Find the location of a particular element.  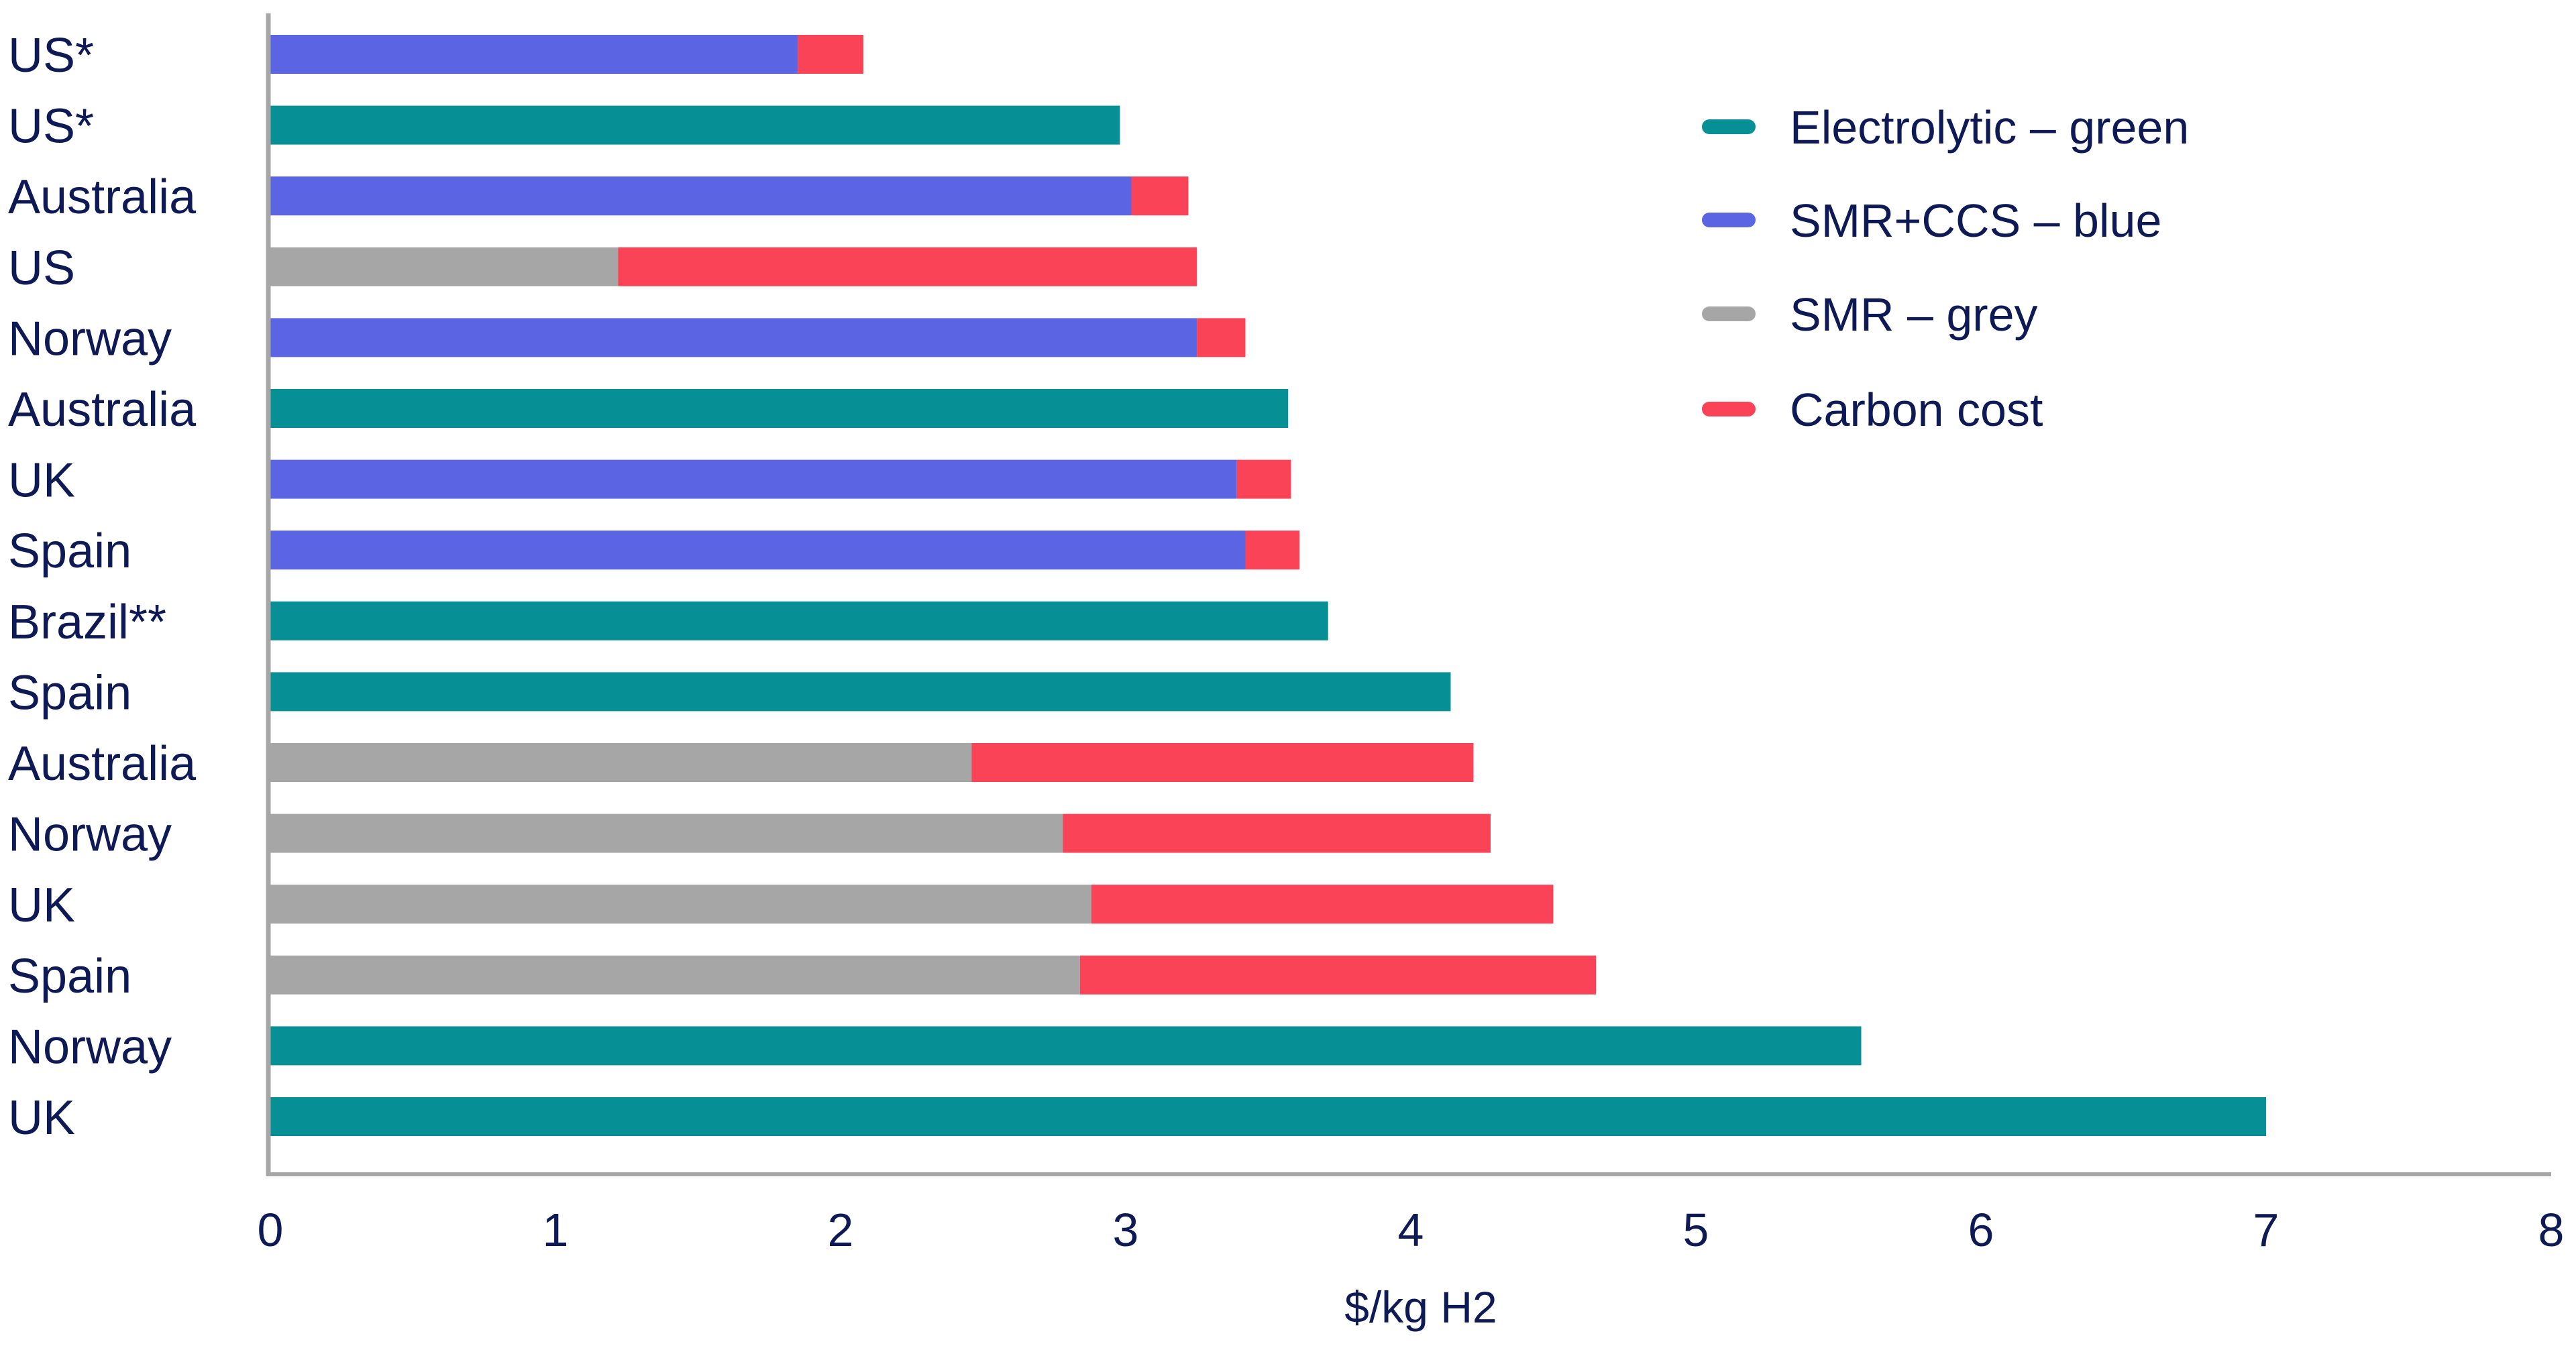

x-tick-labels: 0 1 2 3 4 5 6 7 8 is located at coordinates (1411, 1230).